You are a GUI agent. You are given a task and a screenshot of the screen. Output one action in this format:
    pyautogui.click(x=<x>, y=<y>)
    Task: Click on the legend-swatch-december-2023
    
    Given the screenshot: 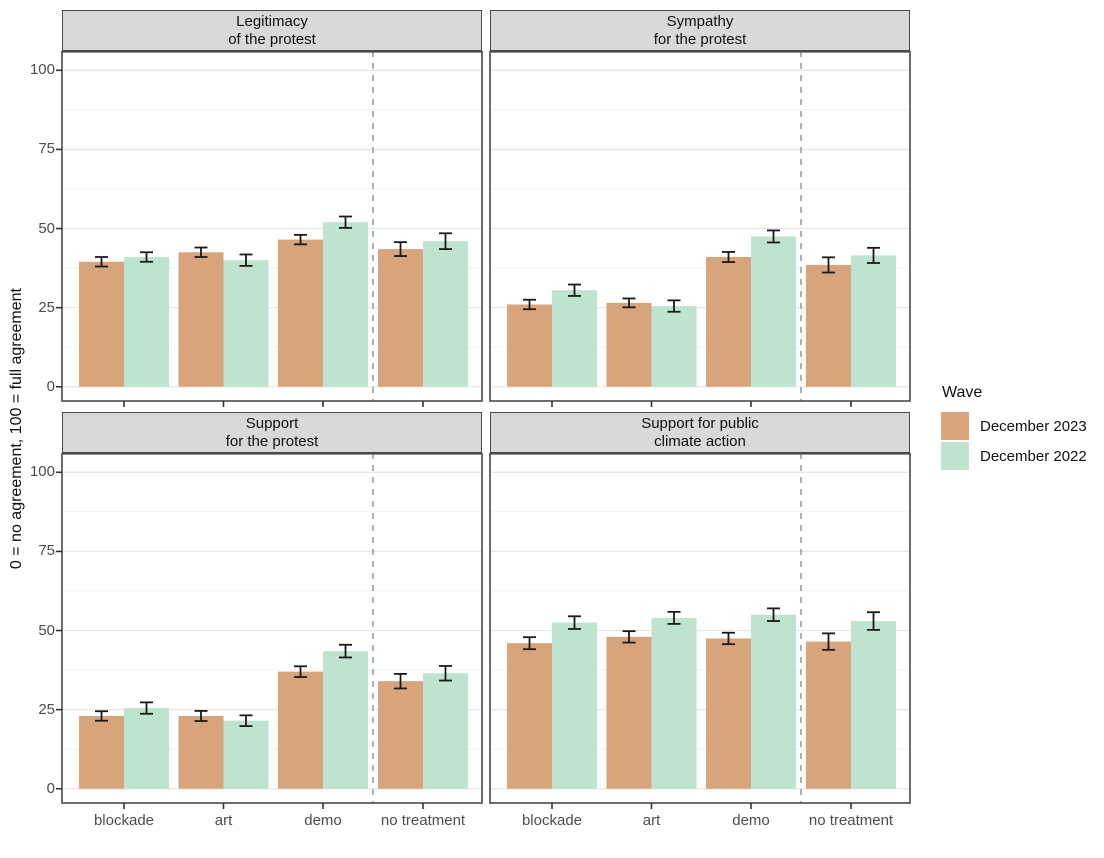 What is the action you would take?
    pyautogui.click(x=955, y=426)
    